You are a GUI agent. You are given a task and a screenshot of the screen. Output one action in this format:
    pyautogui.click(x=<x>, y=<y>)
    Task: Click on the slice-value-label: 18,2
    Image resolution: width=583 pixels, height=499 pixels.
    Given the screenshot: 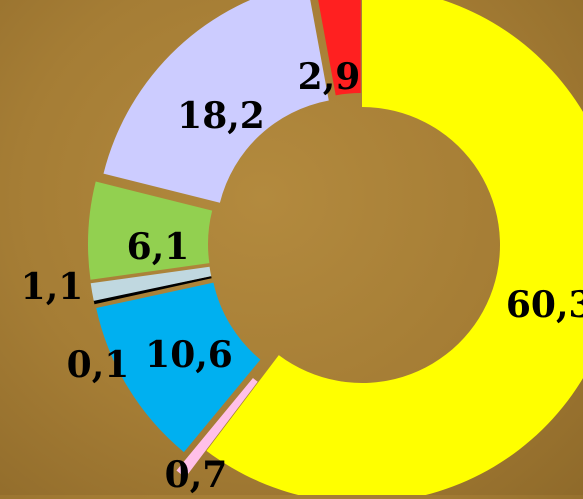 What is the action you would take?
    pyautogui.click(x=221, y=116)
    